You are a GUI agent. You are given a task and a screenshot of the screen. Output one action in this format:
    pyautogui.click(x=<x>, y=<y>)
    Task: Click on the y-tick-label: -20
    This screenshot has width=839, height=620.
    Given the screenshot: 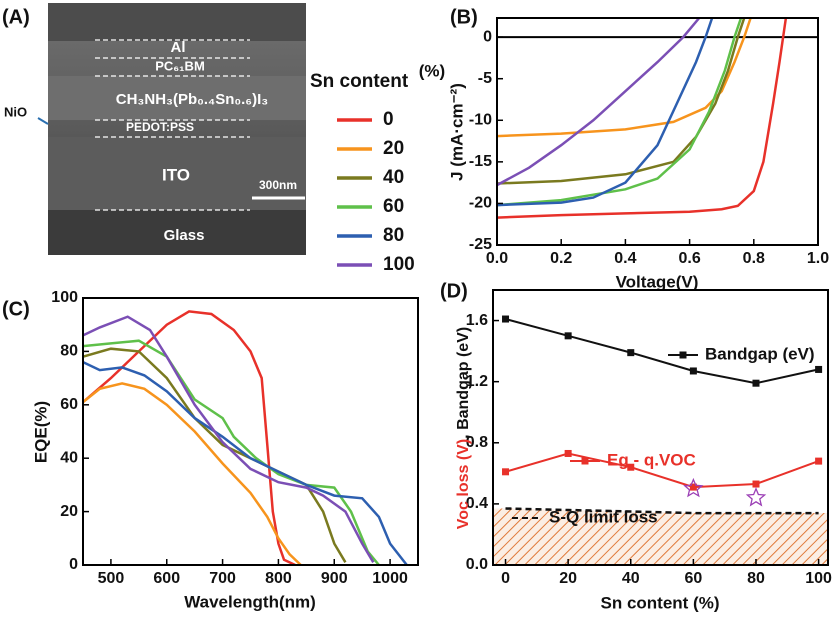 What is the action you would take?
    pyautogui.click(x=480, y=203)
    